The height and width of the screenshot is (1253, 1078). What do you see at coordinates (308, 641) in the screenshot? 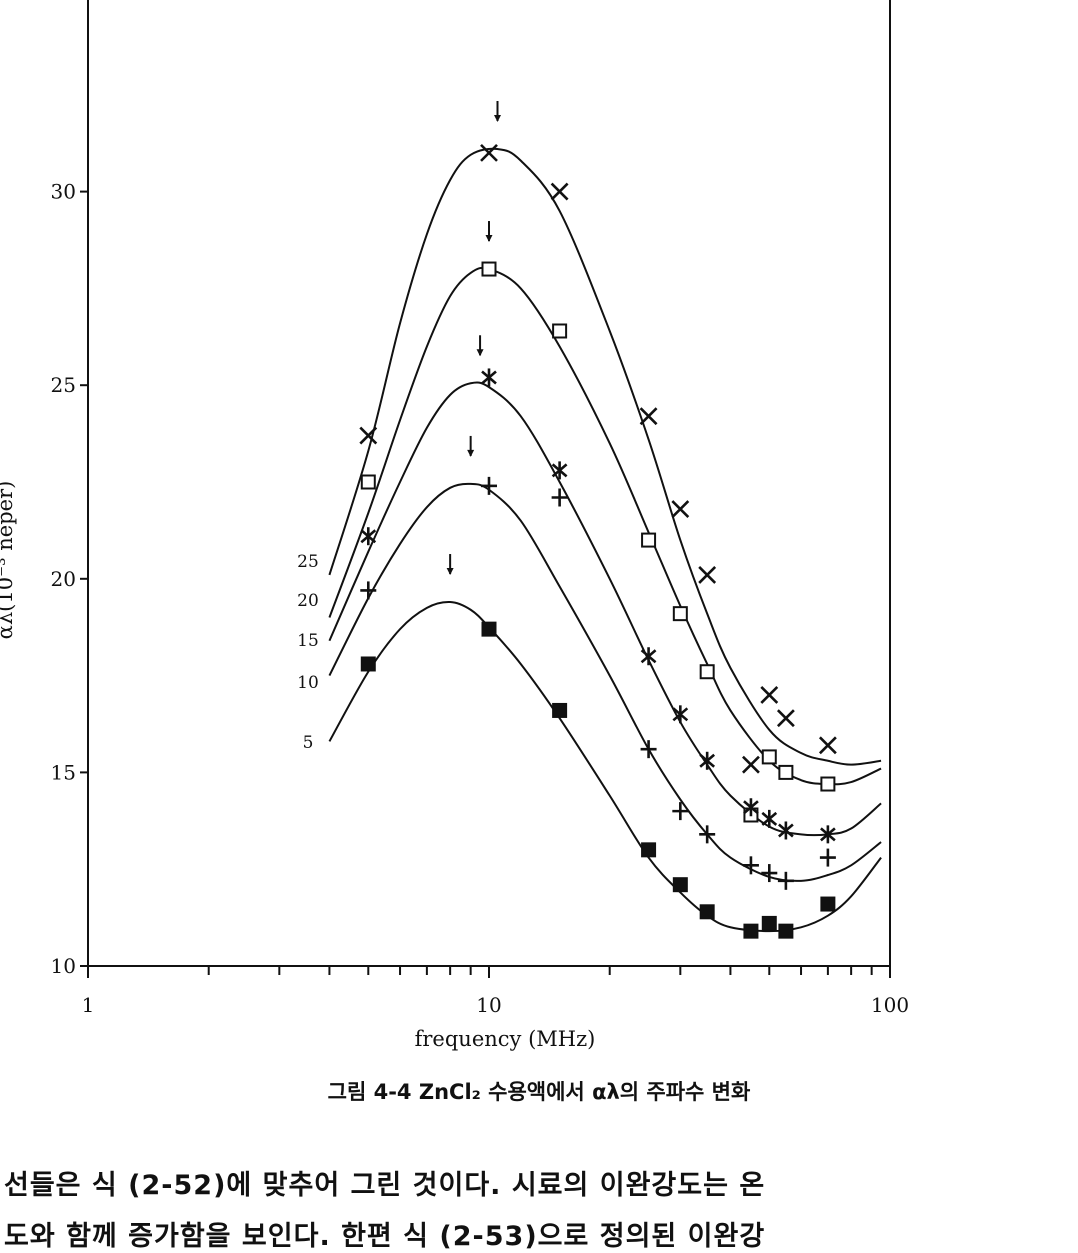
I see `curve-label-15: 15` at bounding box center [308, 641].